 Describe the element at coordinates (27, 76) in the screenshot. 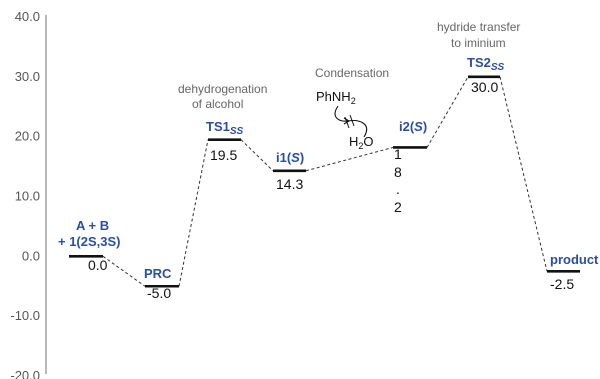

I see `y-tick-label: 30.0` at that location.